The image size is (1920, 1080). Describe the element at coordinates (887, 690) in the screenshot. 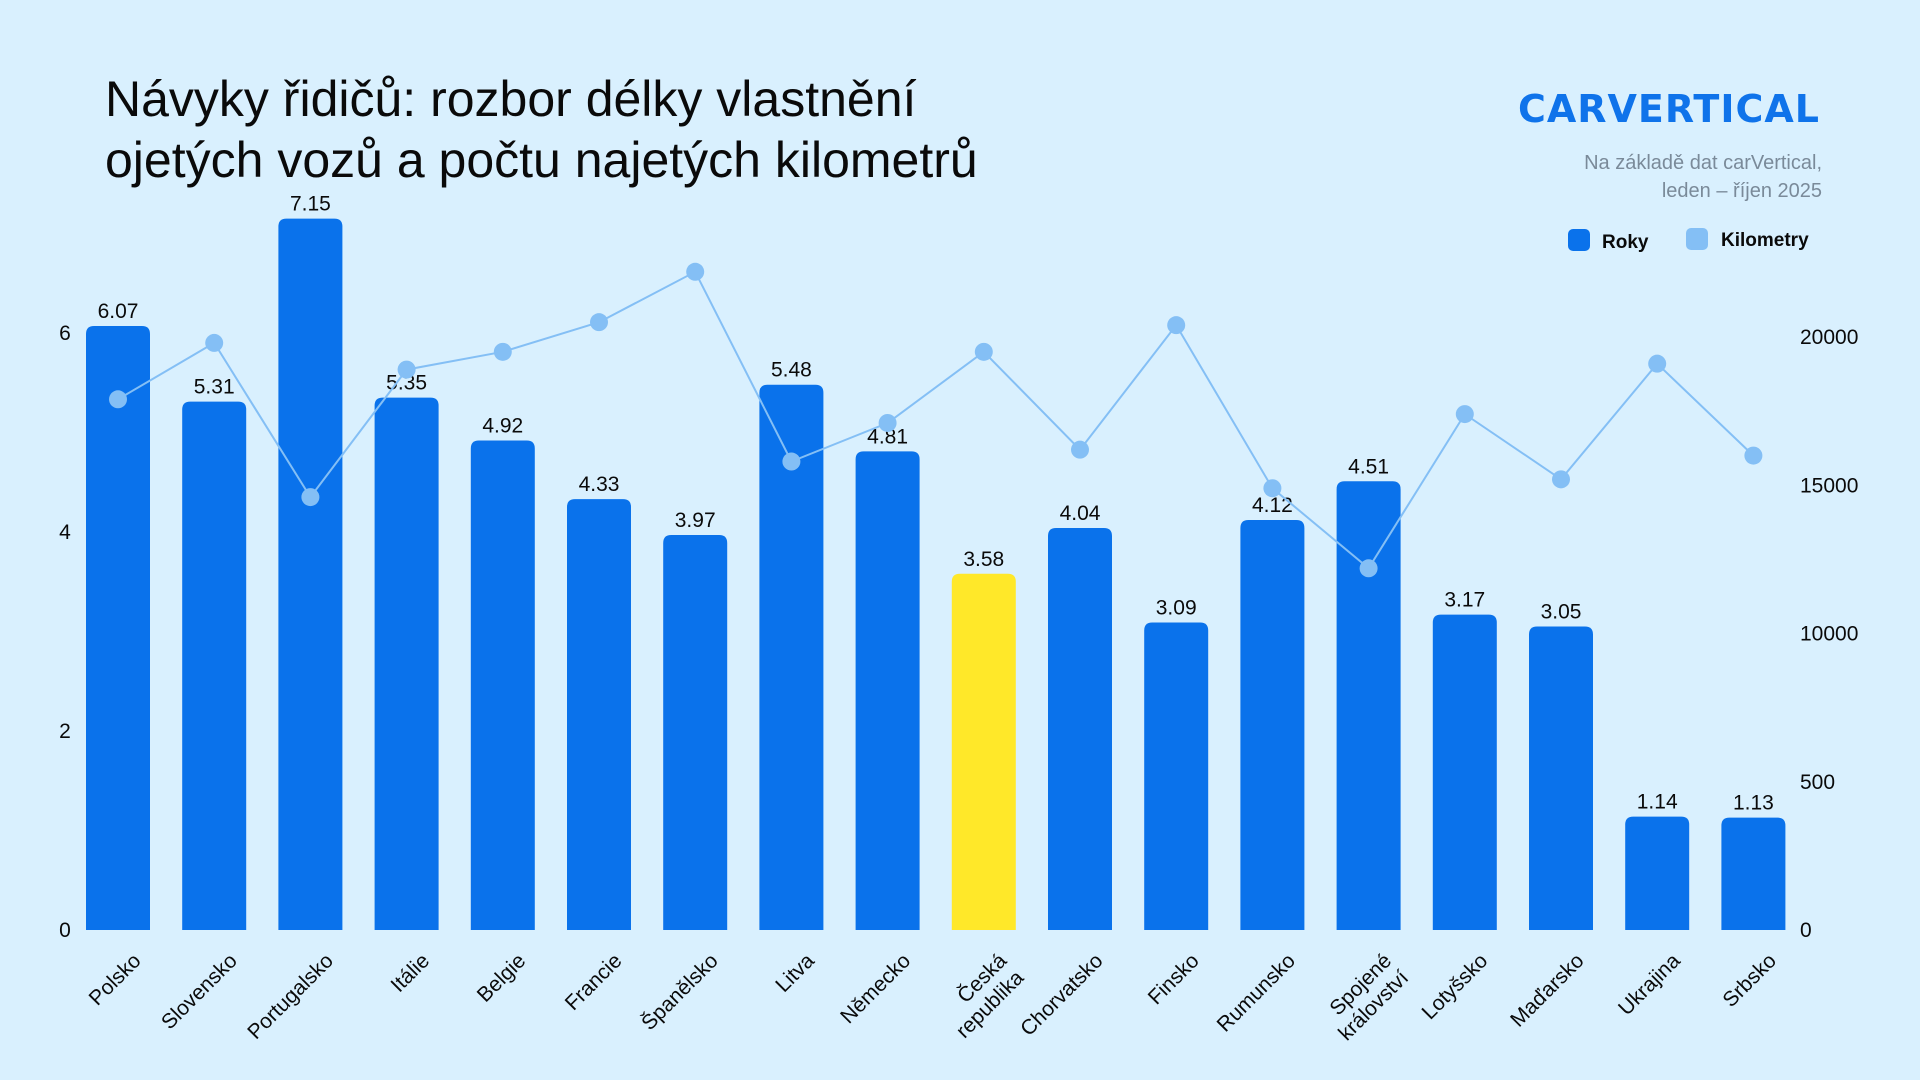

I see `bar-nemecko` at that location.